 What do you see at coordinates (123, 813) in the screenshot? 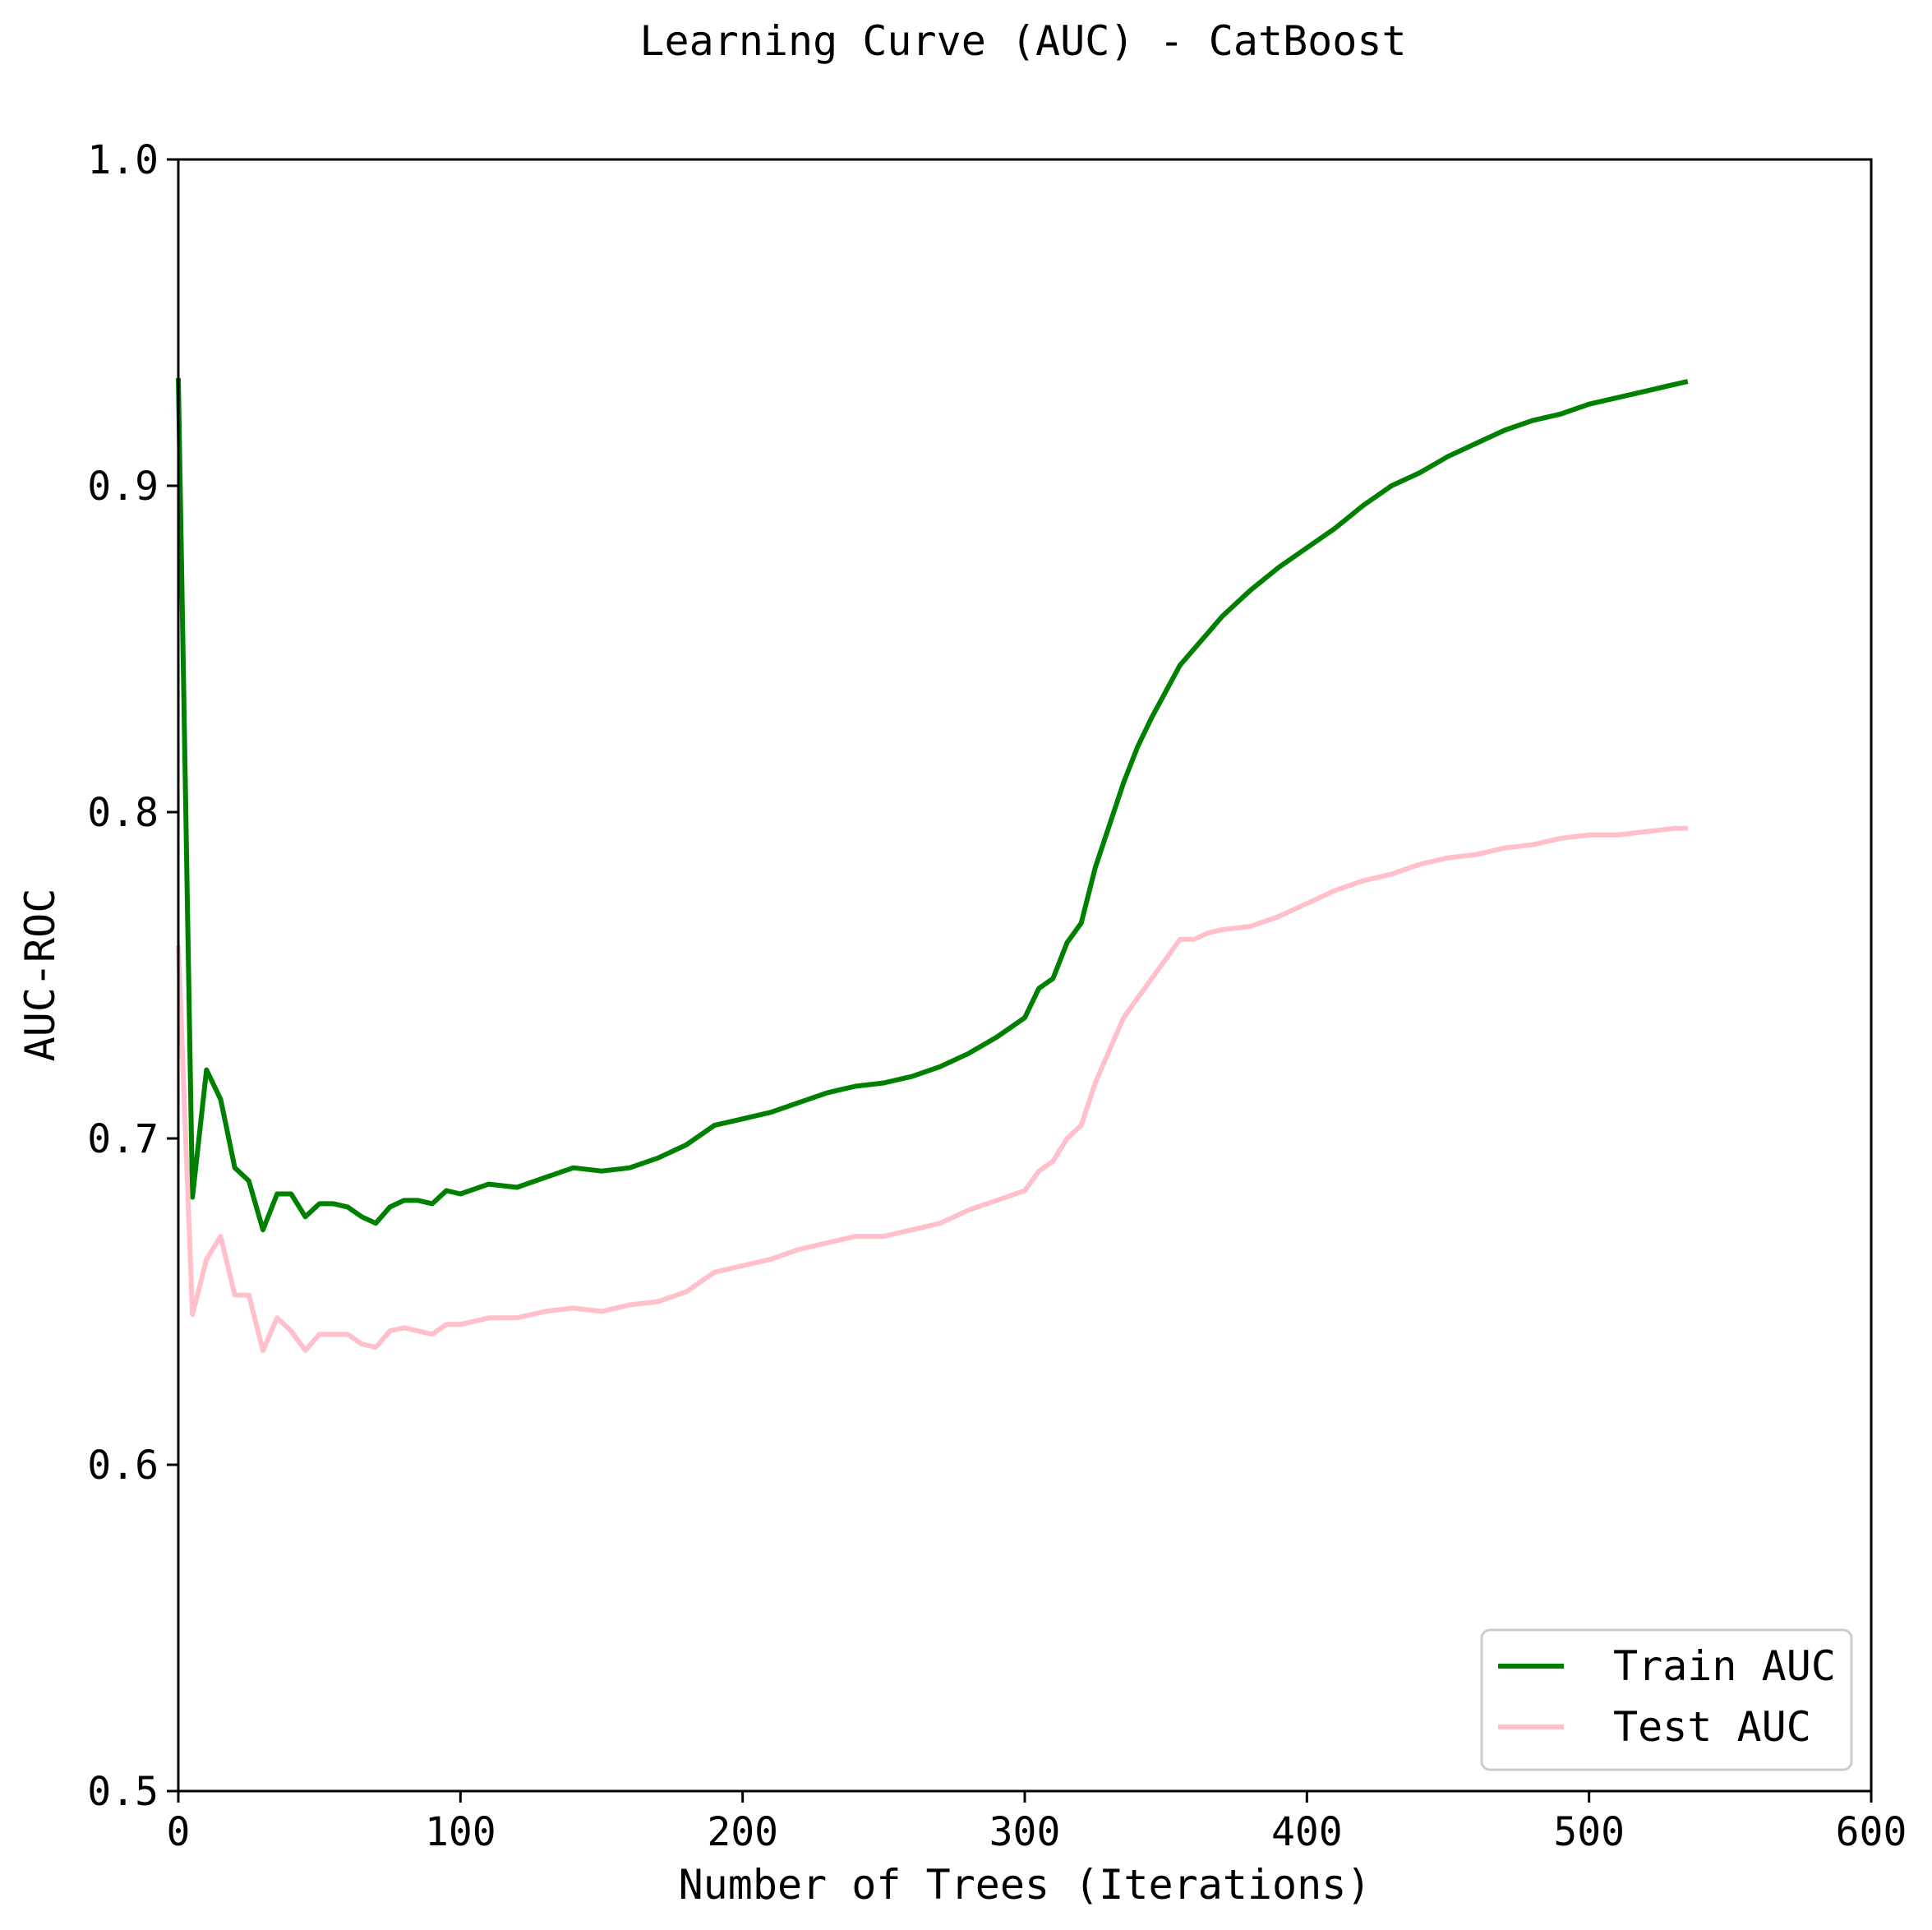
I see `y-tick-label: 0.8` at bounding box center [123, 813].